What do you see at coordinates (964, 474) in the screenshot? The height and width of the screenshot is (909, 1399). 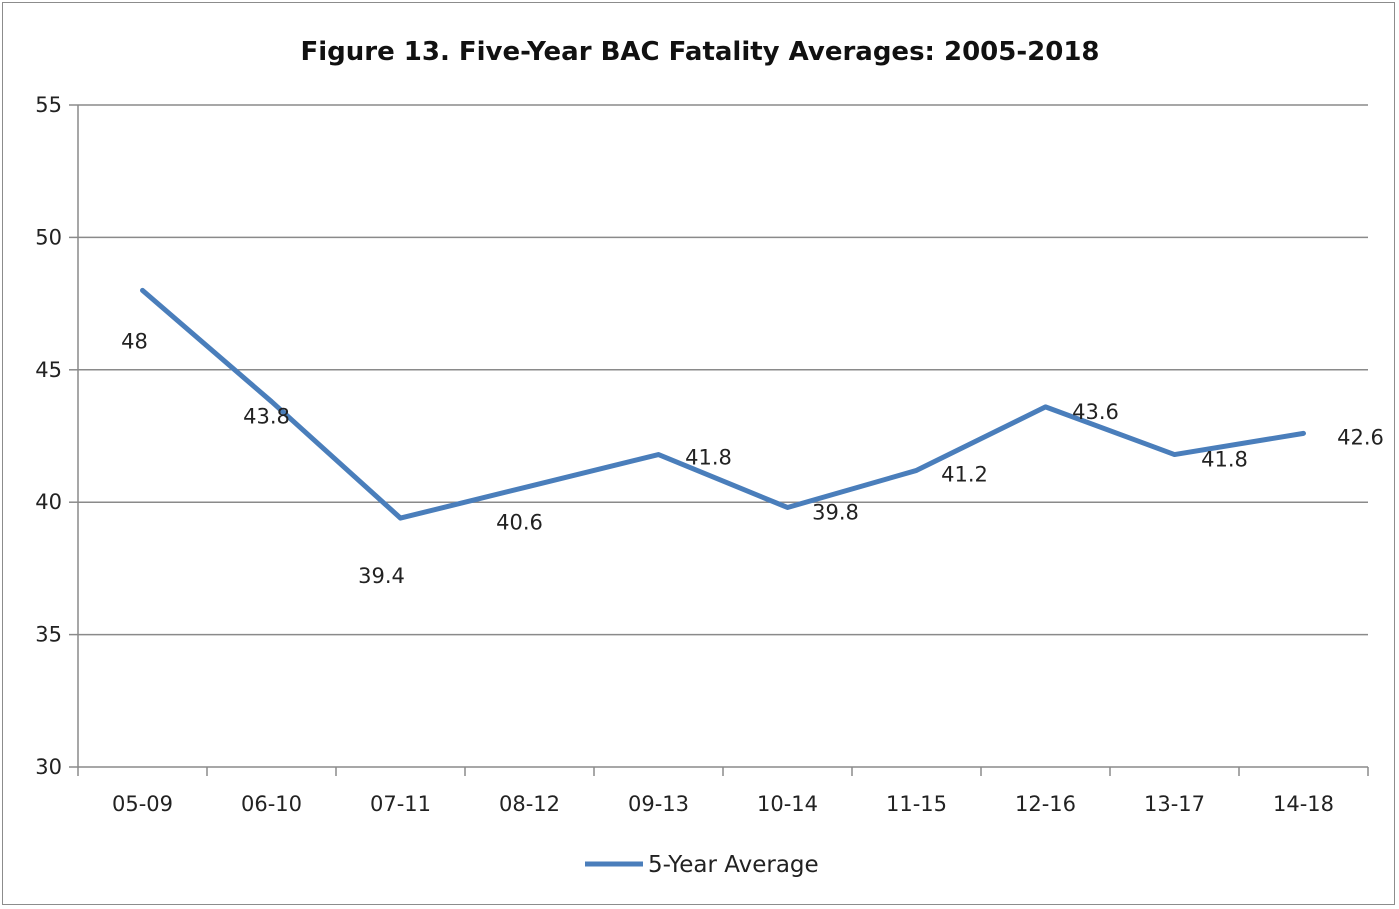 I see `data-label-11-15: 41.2` at bounding box center [964, 474].